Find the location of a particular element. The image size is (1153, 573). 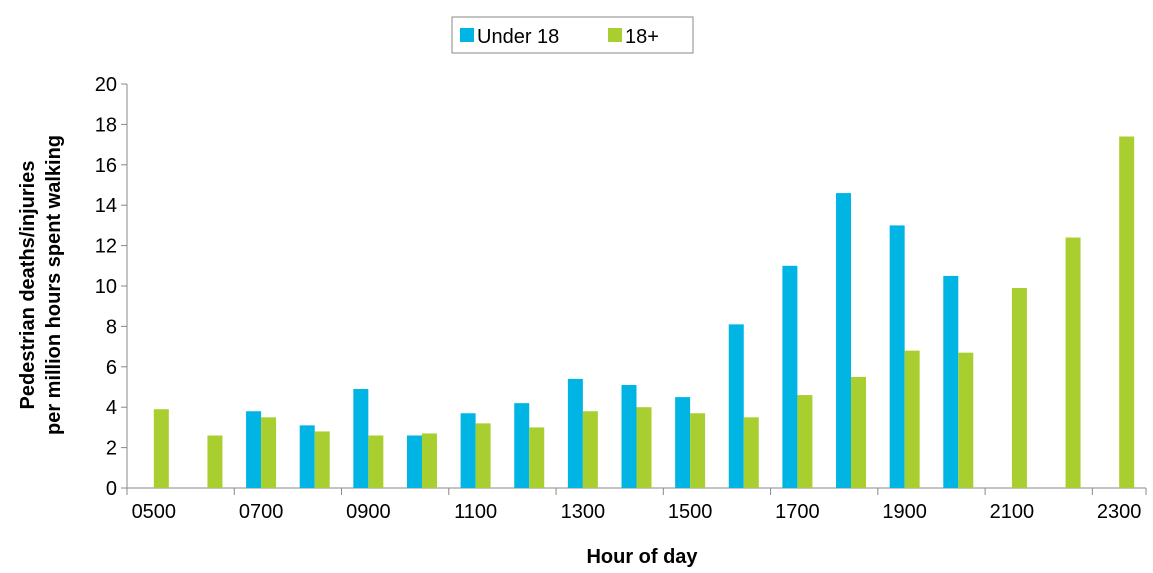

x-tick-label: 1700 is located at coordinates (797, 512).